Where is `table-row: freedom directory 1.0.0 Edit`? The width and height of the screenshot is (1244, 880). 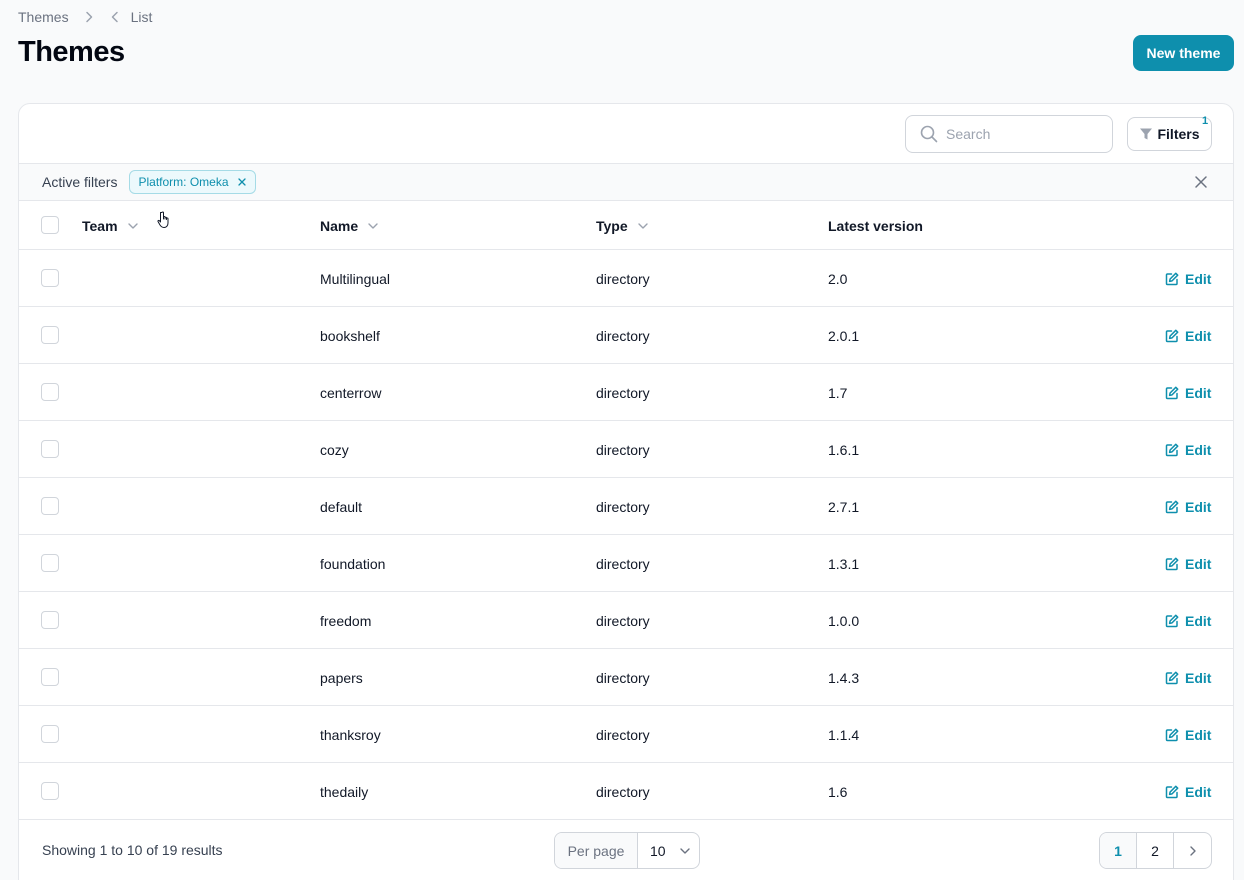
table-row: freedom directory 1.0.0 Edit is located at coordinates (626, 620).